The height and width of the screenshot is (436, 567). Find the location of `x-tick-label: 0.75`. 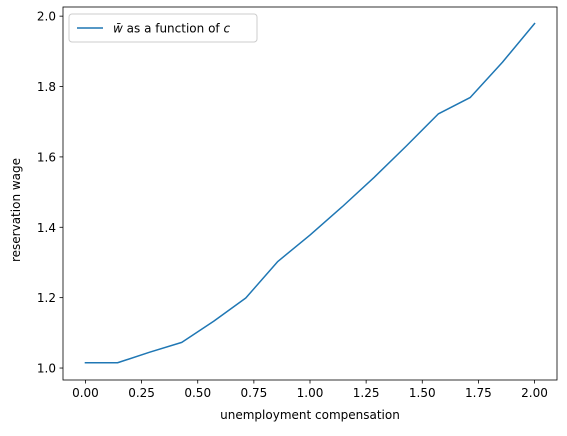

x-tick-label: 0.75 is located at coordinates (254, 393).